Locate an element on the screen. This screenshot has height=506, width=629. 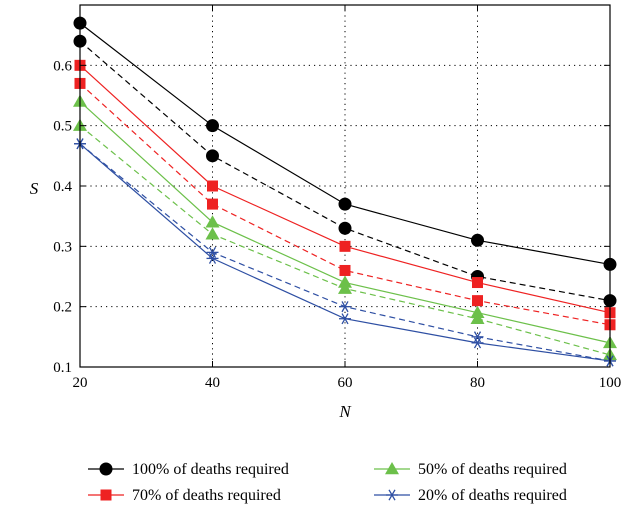
x-tick-label: 80 is located at coordinates (477, 383).